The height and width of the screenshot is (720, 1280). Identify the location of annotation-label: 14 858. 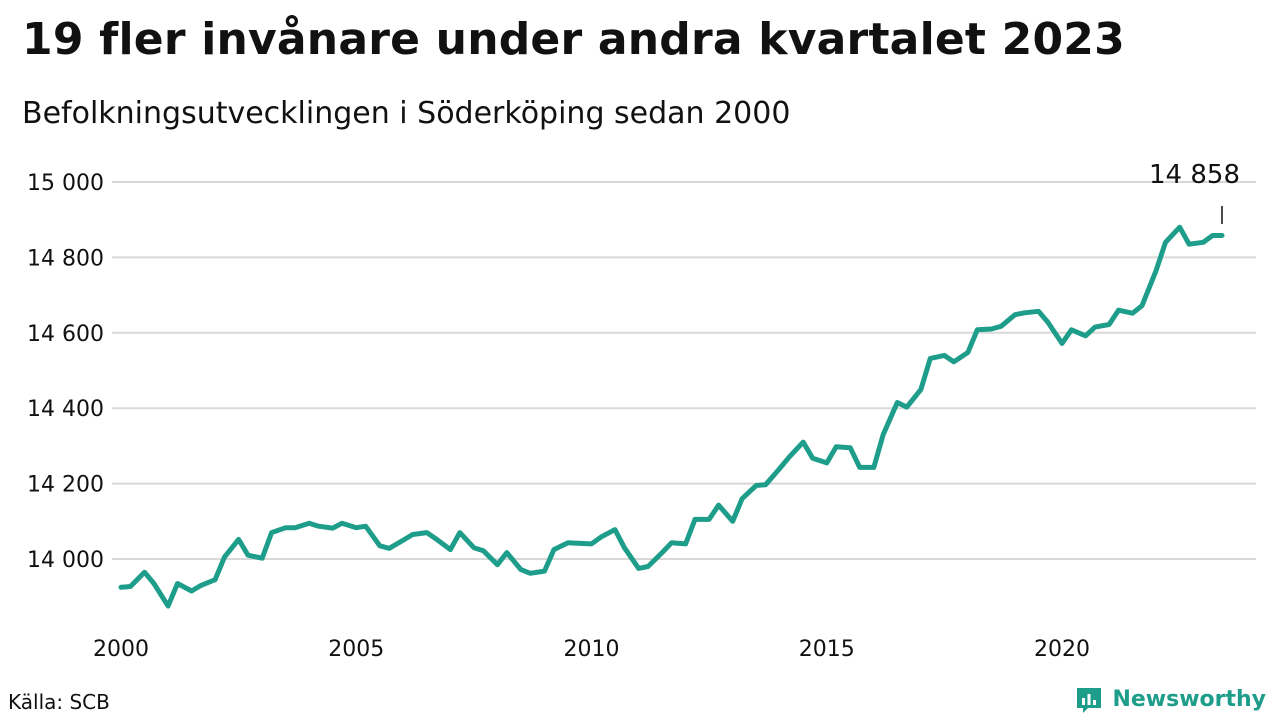
(1194, 175).